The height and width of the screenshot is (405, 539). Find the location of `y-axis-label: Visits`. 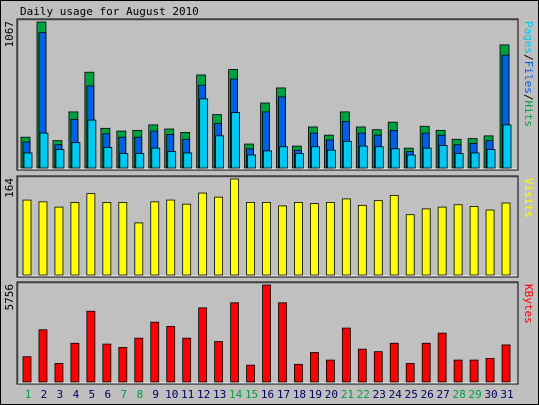

y-axis-label: Visits is located at coordinates (528, 198).